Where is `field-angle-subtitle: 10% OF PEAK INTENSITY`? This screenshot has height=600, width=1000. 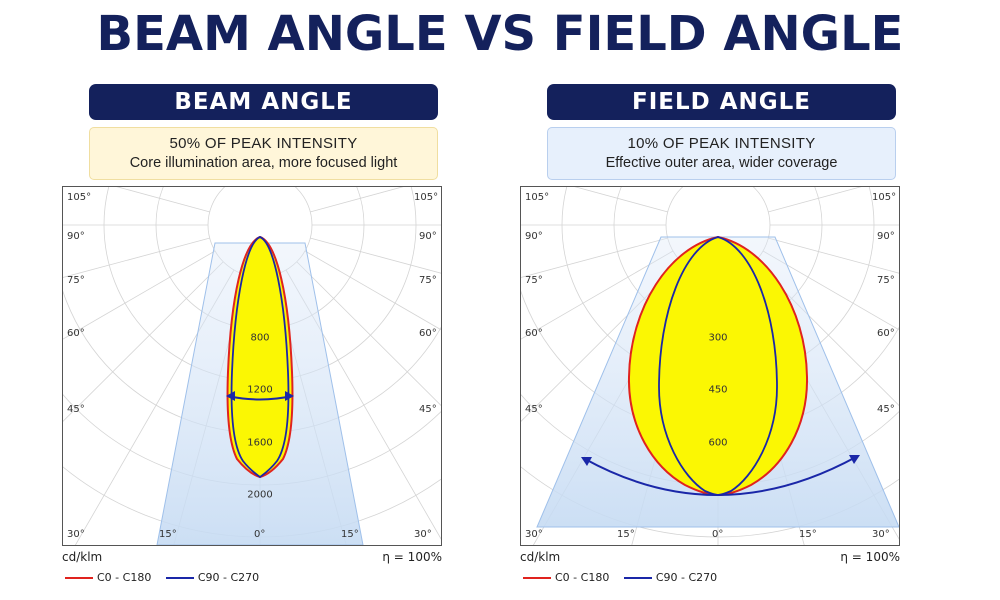
field-angle-subtitle: 10% OF PEAK INTENSITY is located at coordinates (721, 143).